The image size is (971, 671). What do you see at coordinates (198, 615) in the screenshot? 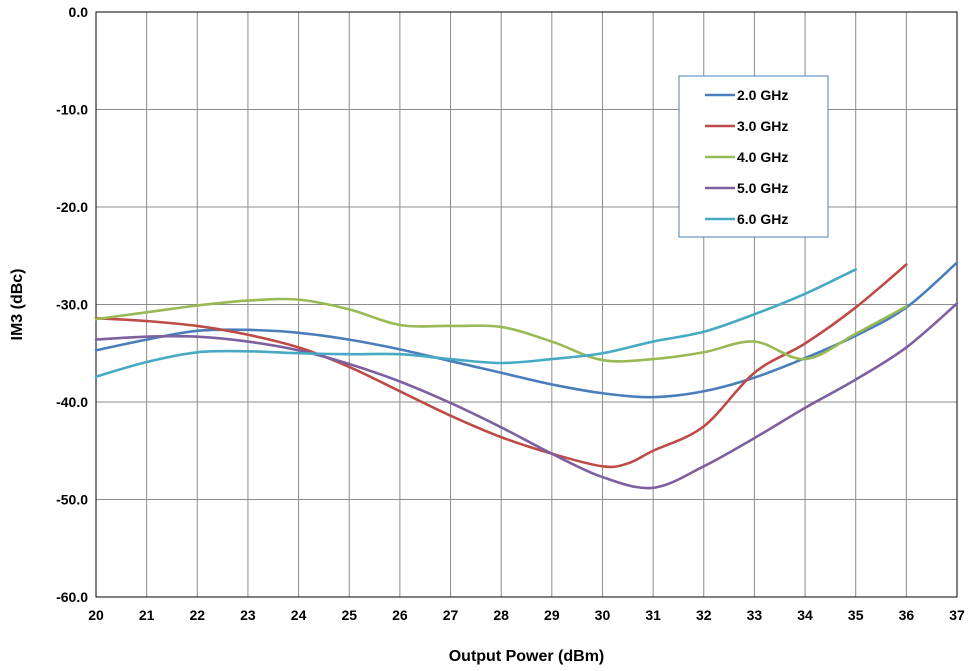
I see `x-tick-label: 22` at bounding box center [198, 615].